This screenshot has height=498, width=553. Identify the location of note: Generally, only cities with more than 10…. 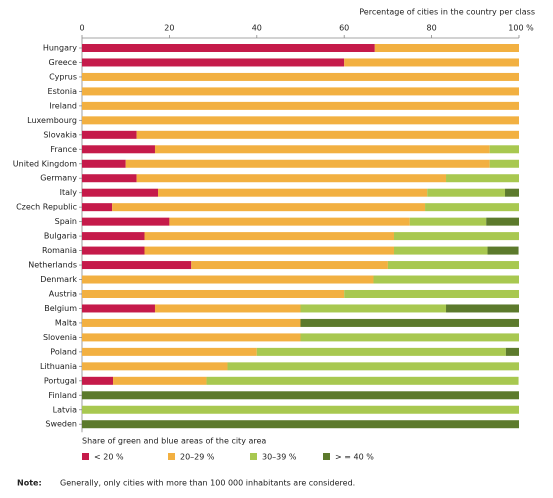
(207, 483).